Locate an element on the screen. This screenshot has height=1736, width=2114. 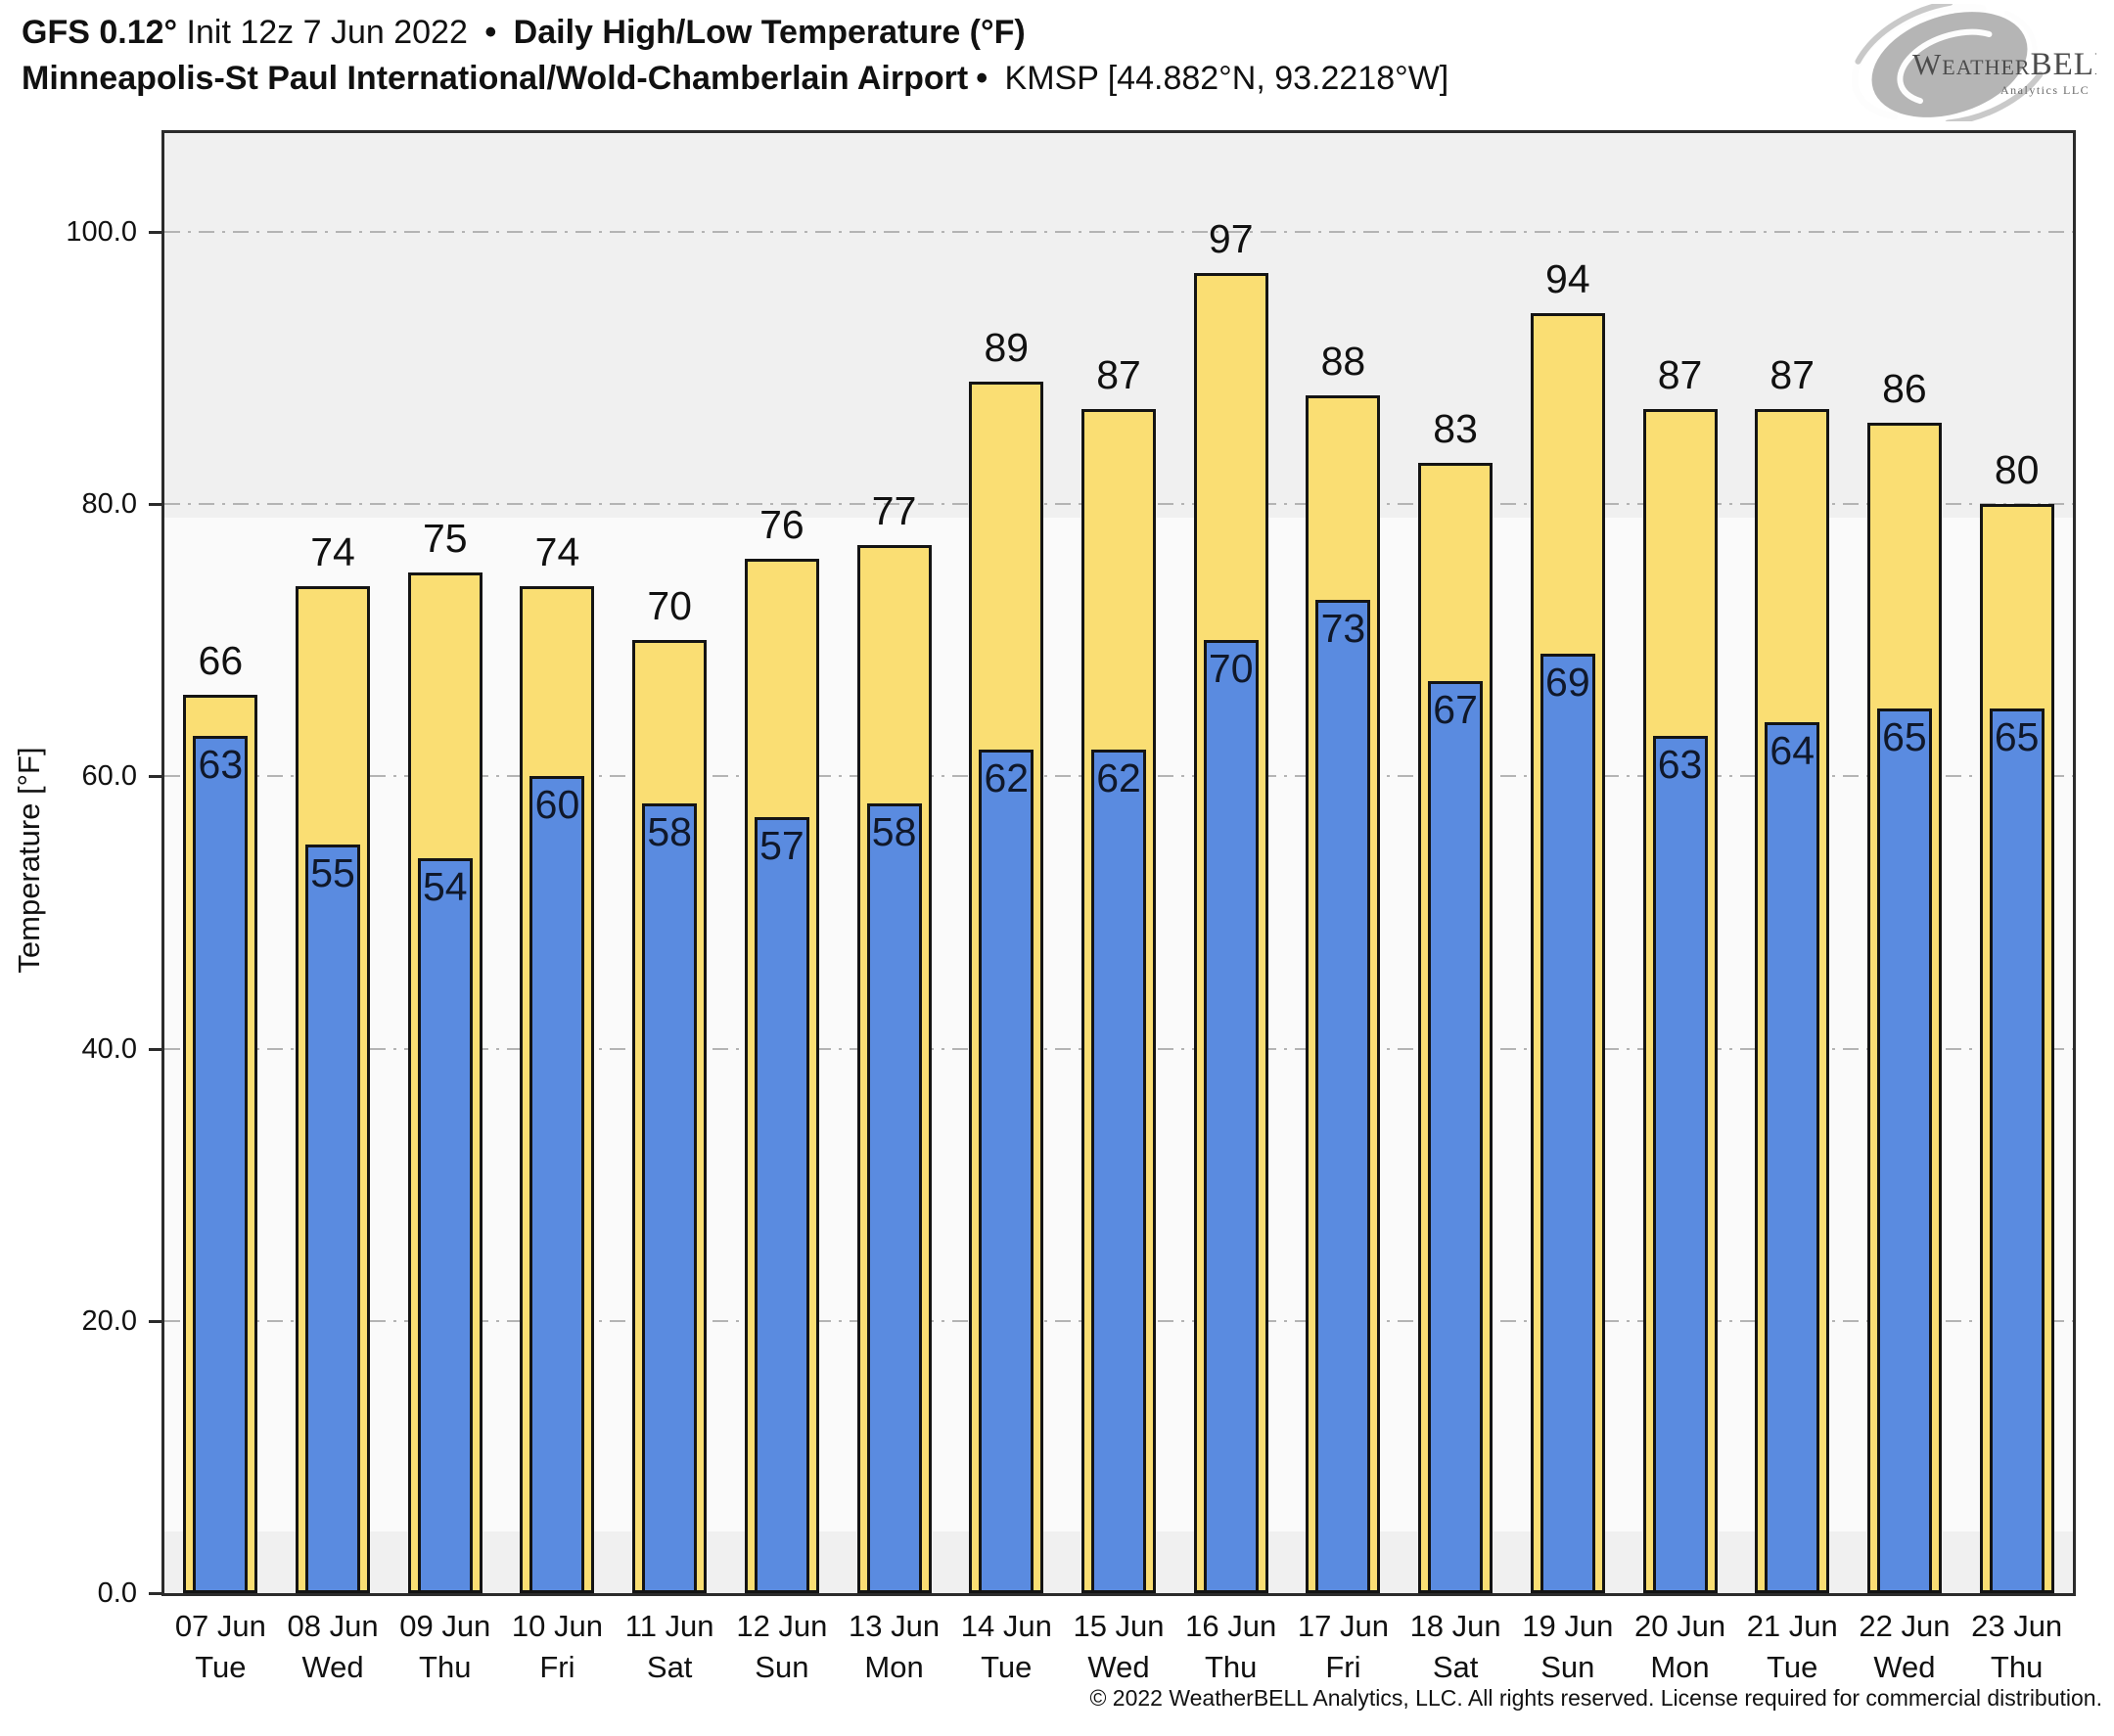
low-value-label: 67 is located at coordinates (1456, 710).